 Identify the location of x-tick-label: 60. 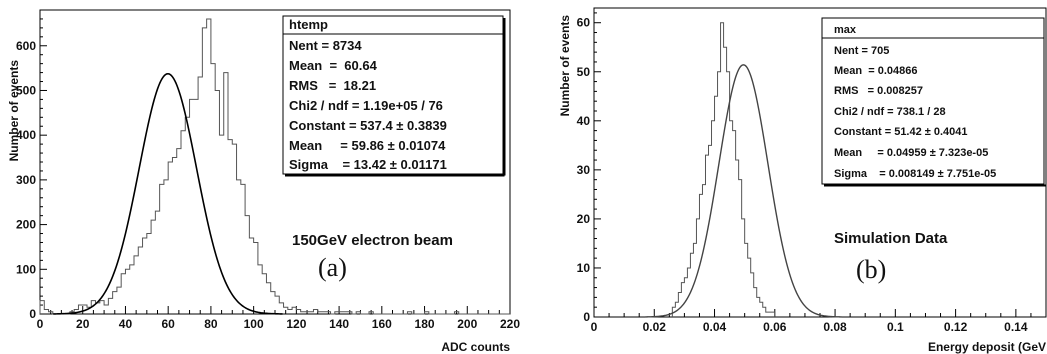
(169, 324).